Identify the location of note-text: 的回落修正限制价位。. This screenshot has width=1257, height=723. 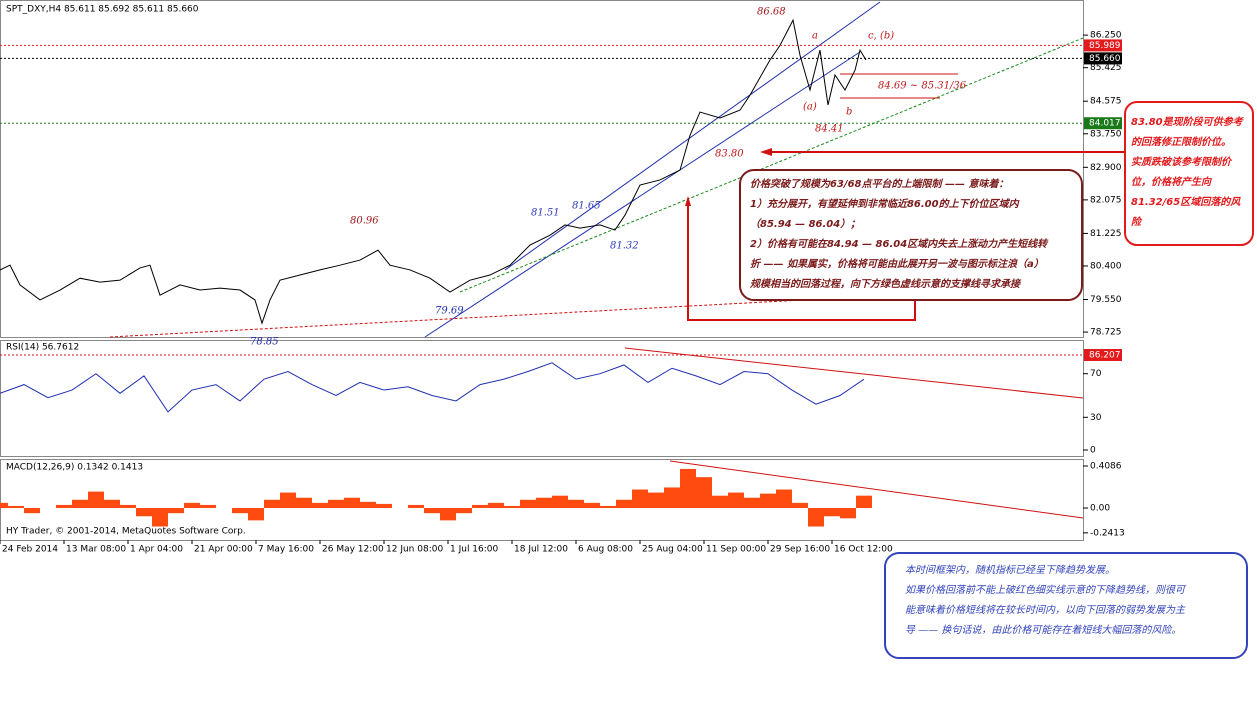
(1181, 142).